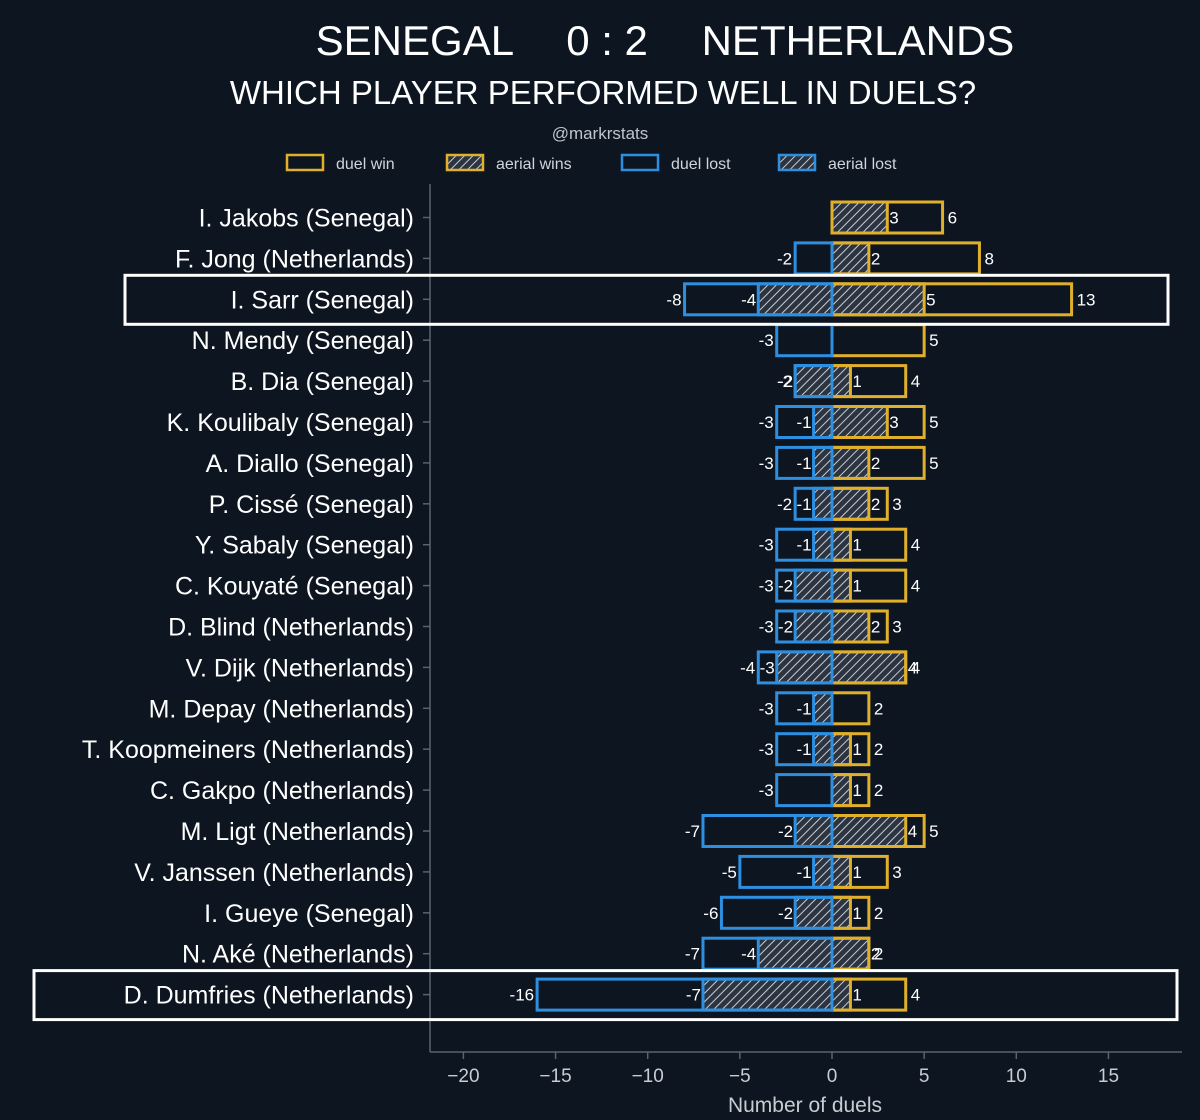 This screenshot has width=1200, height=1120. I want to click on player-label: D. Blind (Netherlands), so click(291, 628).